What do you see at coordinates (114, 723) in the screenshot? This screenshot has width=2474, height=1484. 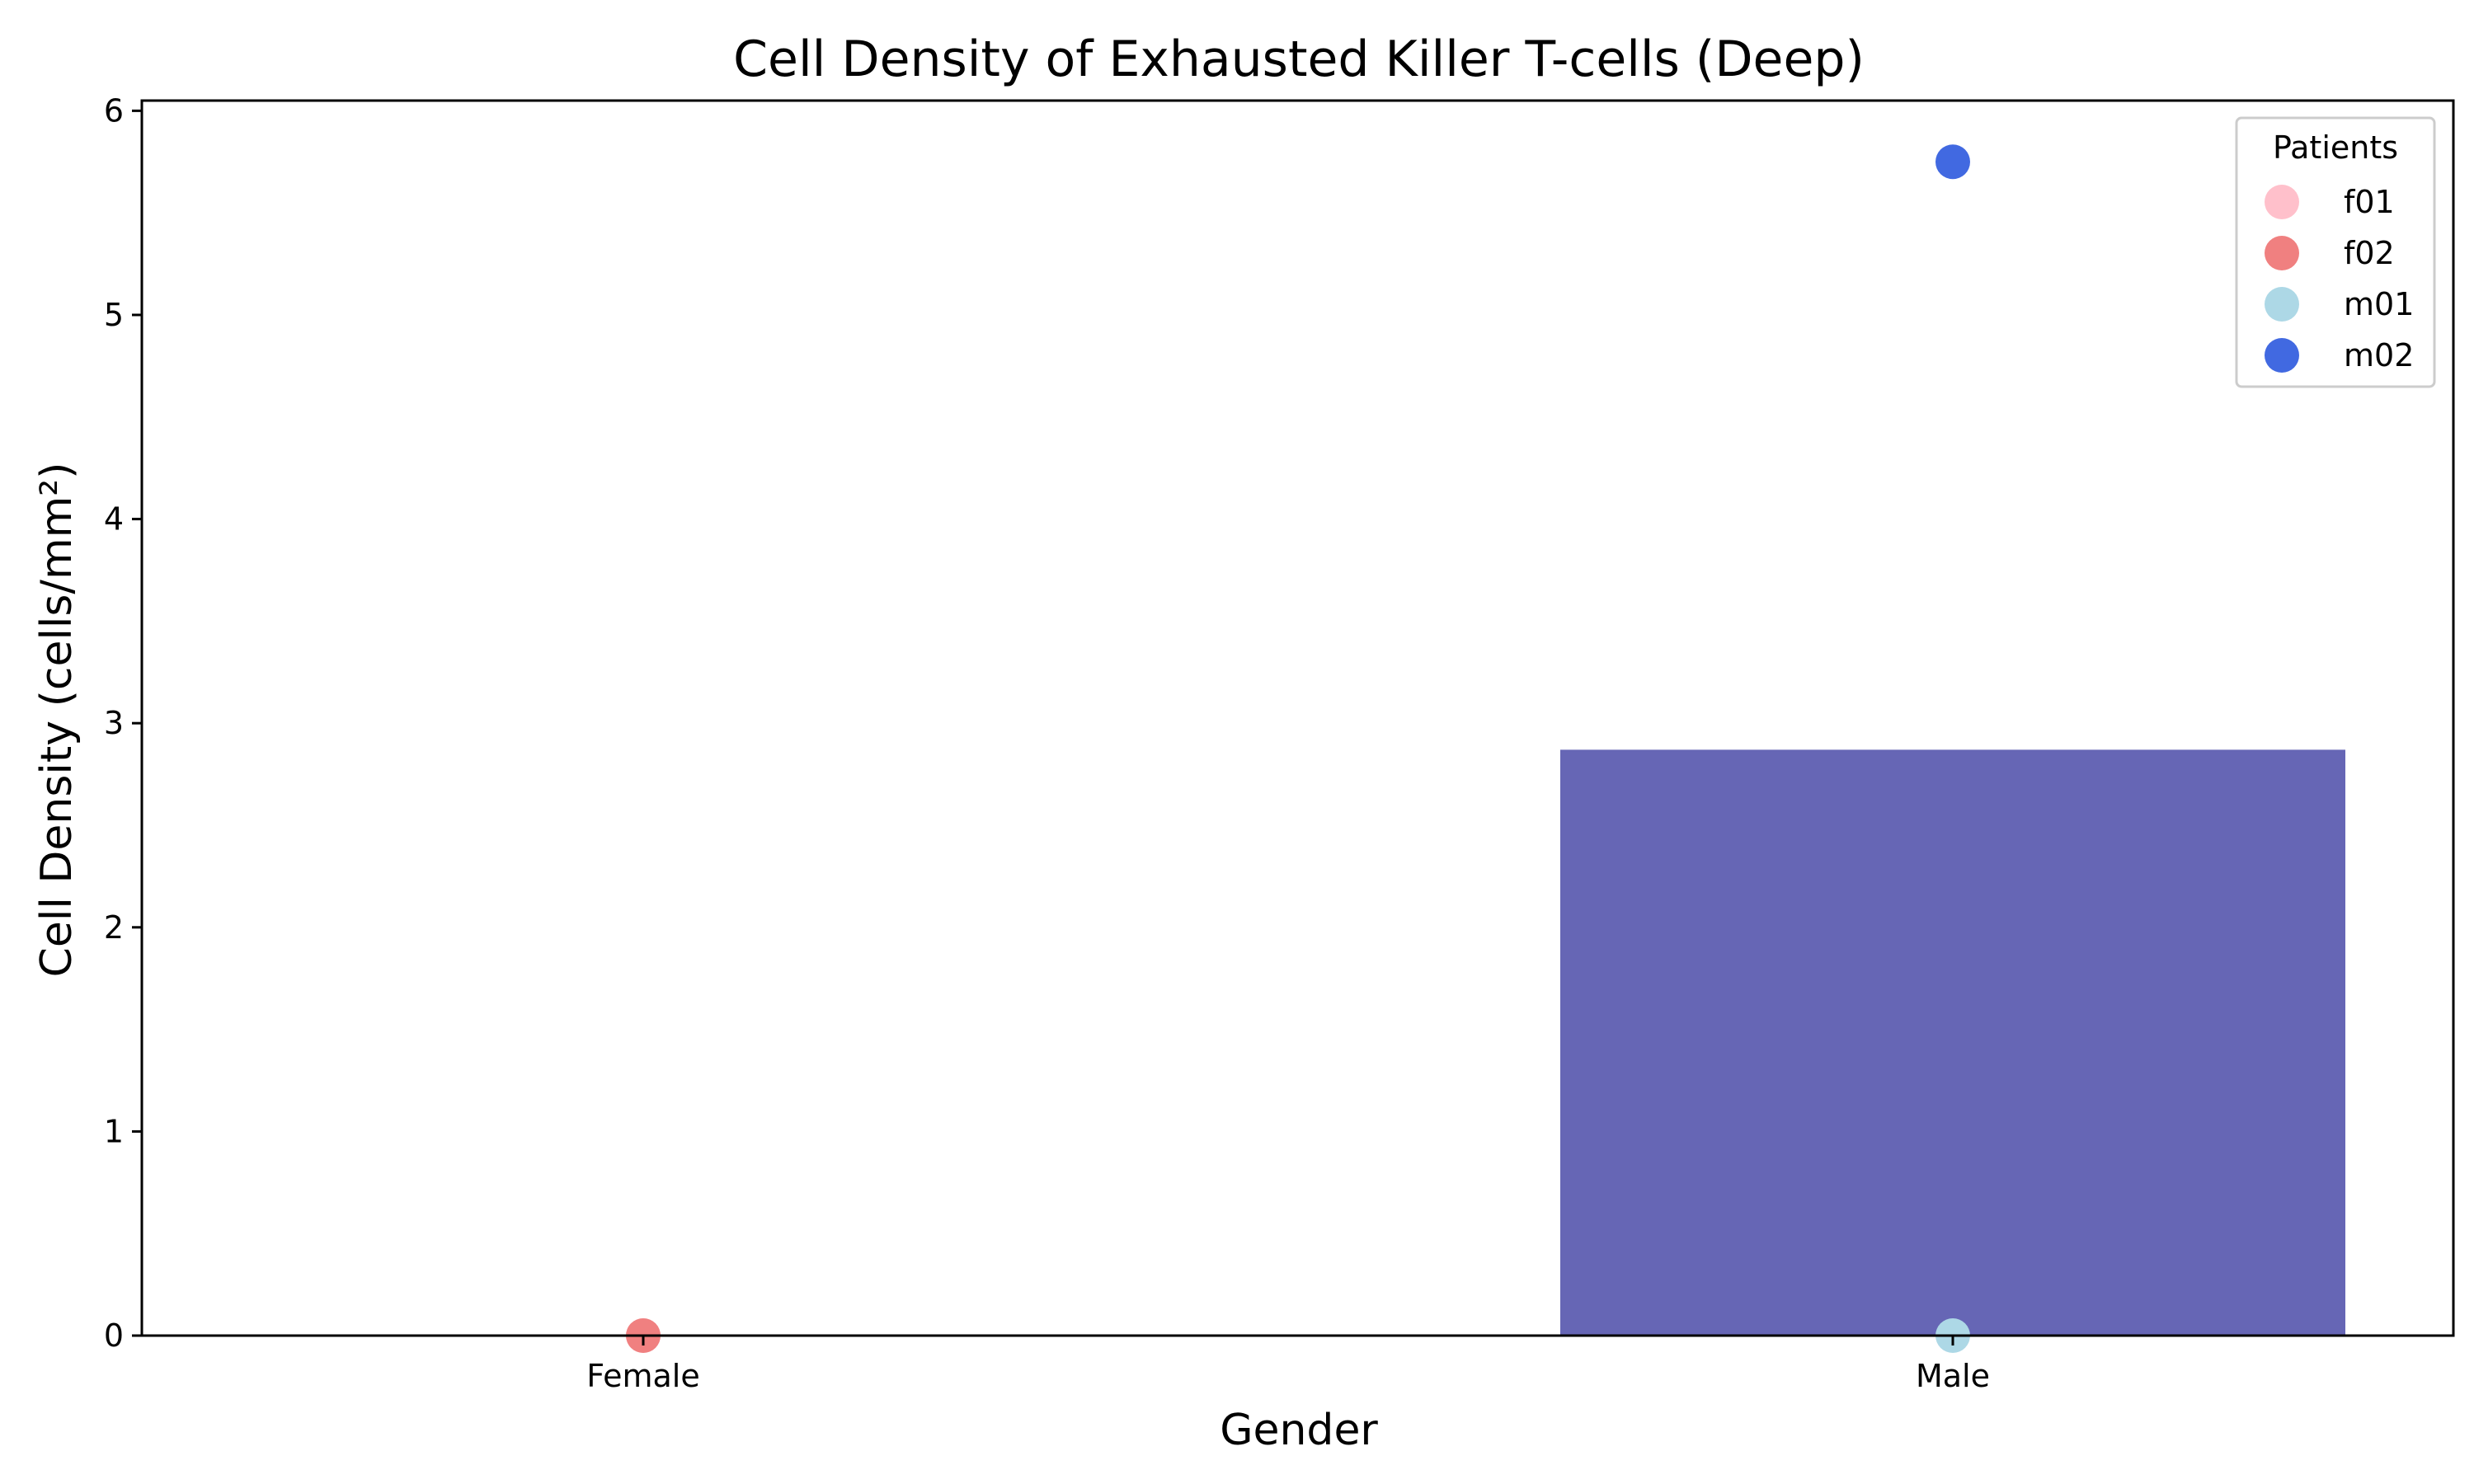 I see `y-tick-label: 3` at bounding box center [114, 723].